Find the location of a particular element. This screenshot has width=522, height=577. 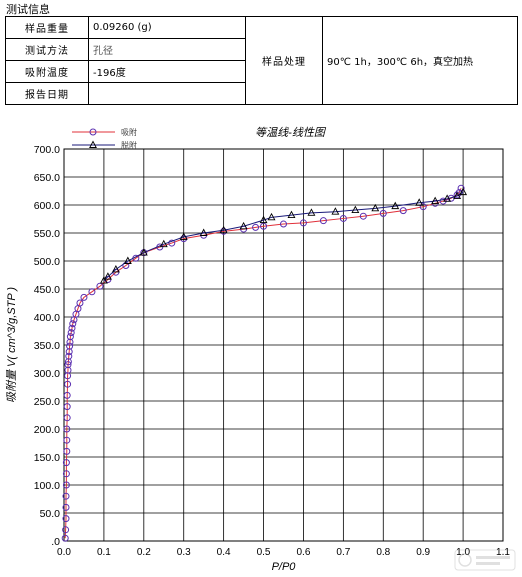

value-sample-treatment: 90℃ 1h，300℃ 6h，真空加热 is located at coordinates (420, 60).